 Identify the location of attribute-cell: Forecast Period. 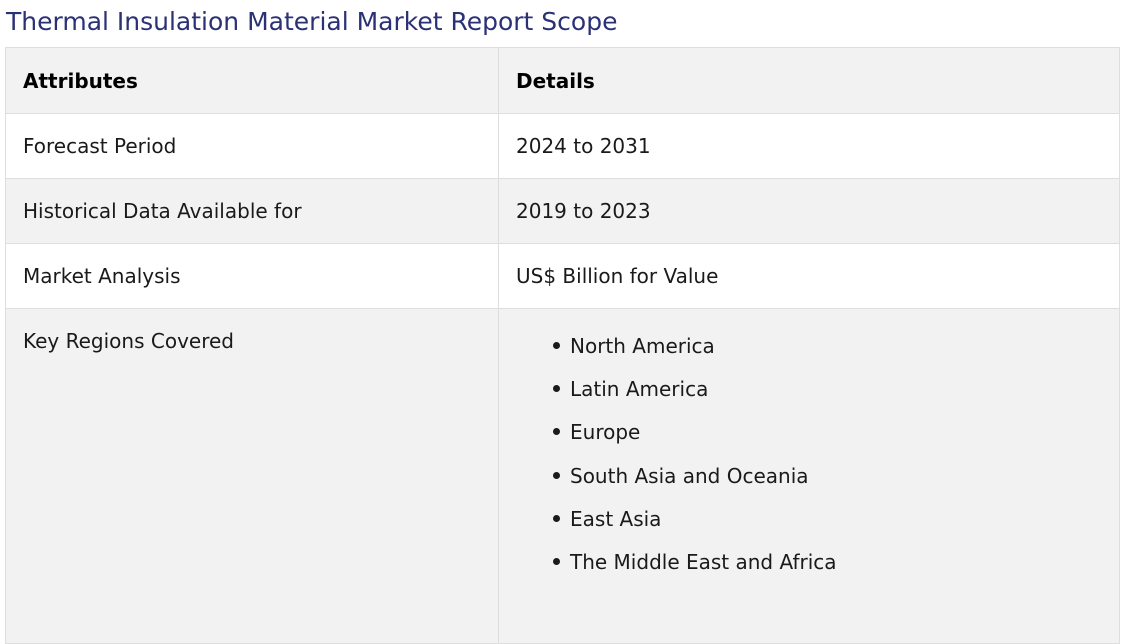
(252, 146).